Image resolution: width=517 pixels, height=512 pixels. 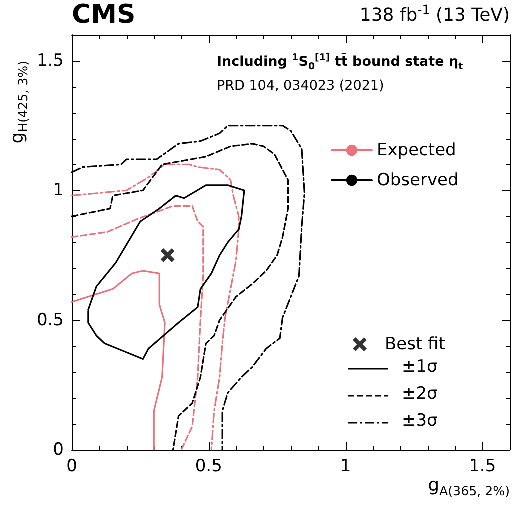 I want to click on y-tick-label: 1.5, so click(x=50, y=60).